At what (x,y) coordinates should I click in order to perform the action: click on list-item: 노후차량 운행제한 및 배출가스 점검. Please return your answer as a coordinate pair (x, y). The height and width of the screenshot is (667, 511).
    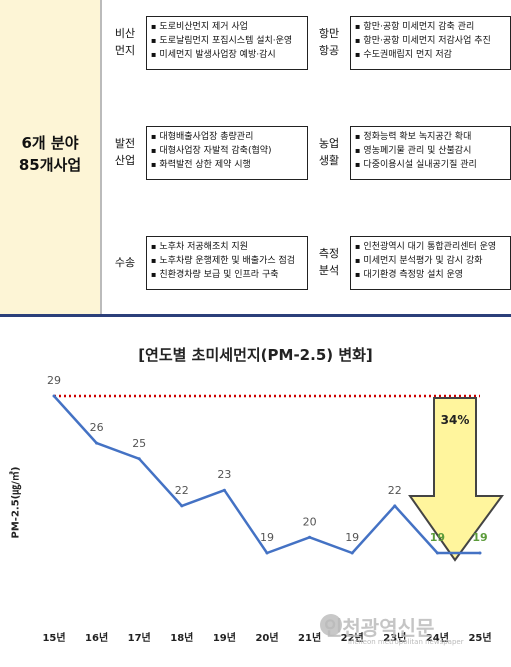
    Looking at the image, I should click on (227, 261).